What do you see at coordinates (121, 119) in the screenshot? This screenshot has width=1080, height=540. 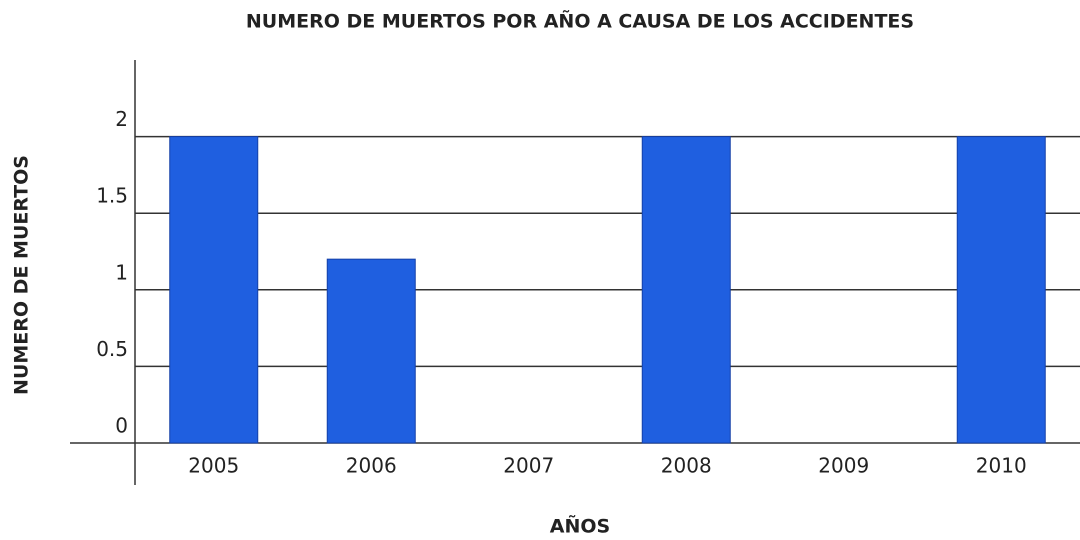 I see `y-tick-label: 2` at bounding box center [121, 119].